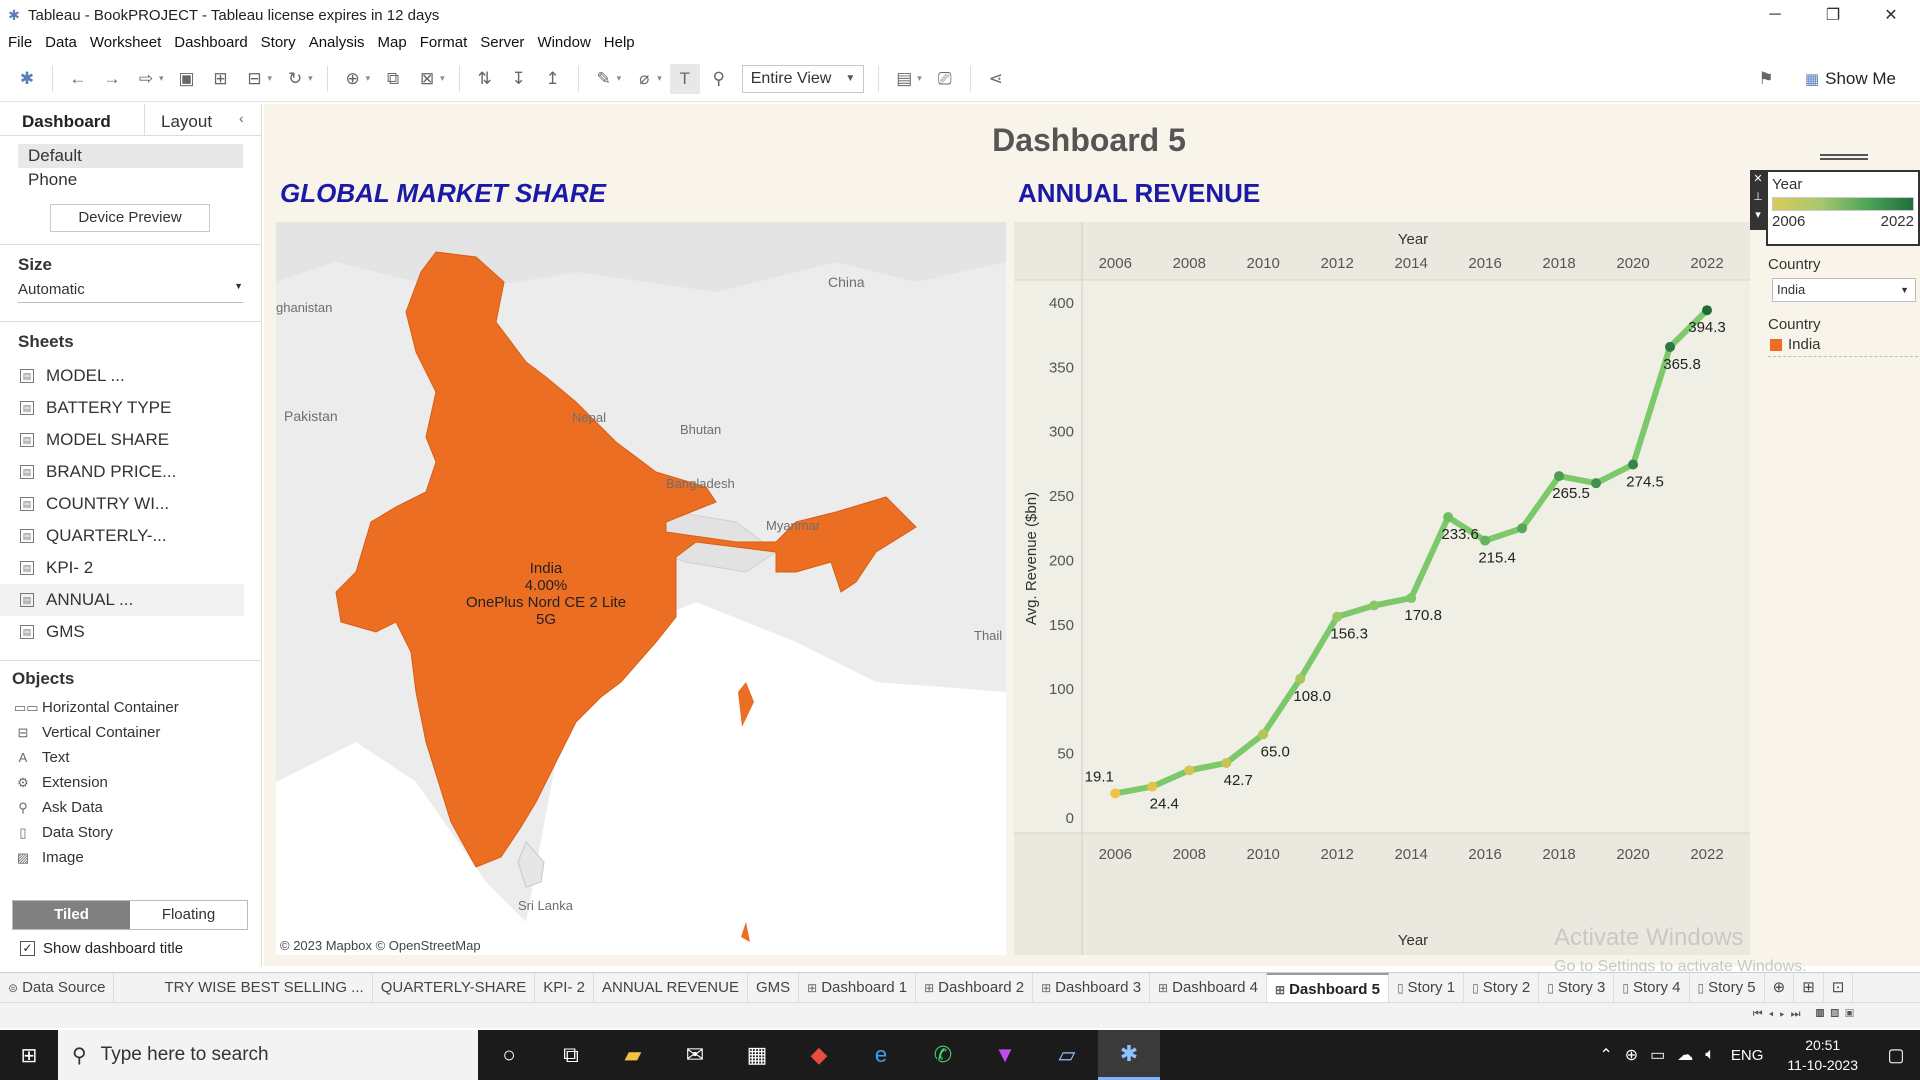  I want to click on menu-map: Map, so click(392, 42).